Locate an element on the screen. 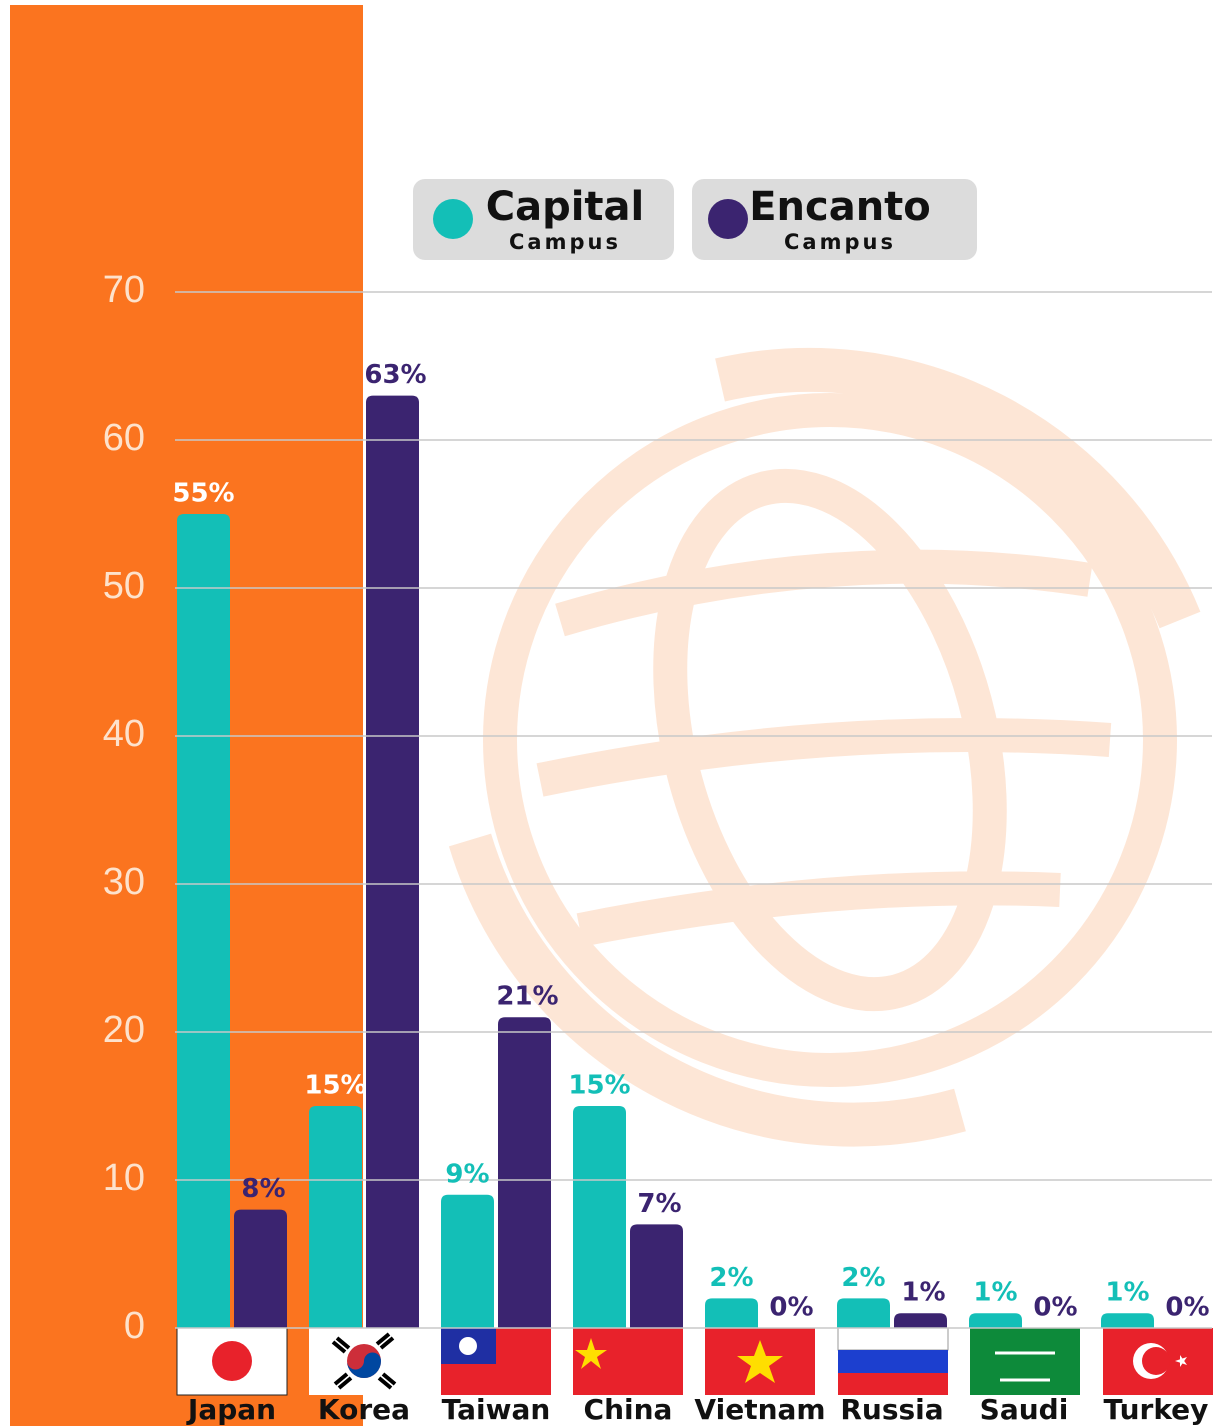 The width and height of the screenshot is (1218, 1426). value-label: 63% is located at coordinates (395, 375).